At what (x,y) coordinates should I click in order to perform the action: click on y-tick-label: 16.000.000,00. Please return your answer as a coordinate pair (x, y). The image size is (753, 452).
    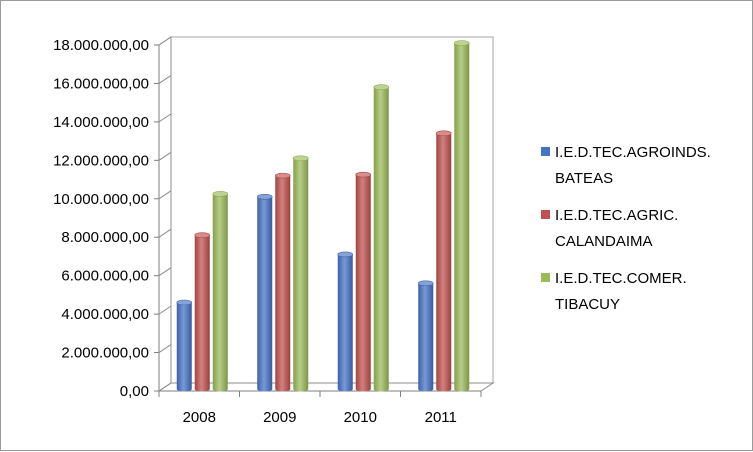
    Looking at the image, I should click on (101, 83).